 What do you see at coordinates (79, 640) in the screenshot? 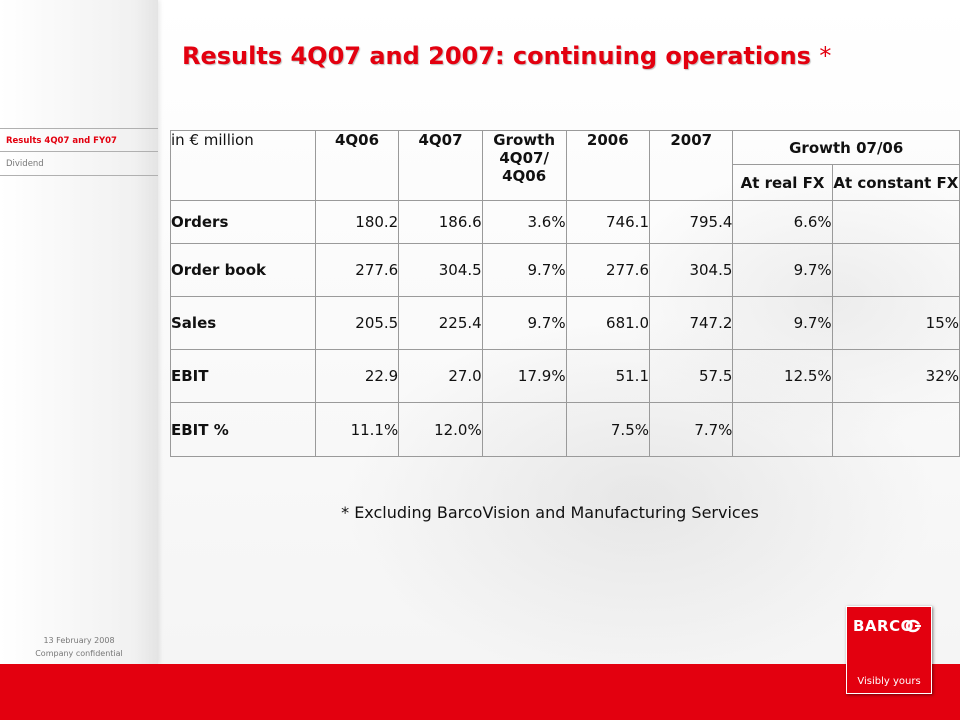
I see `footer-date: 13 February 2008` at bounding box center [79, 640].